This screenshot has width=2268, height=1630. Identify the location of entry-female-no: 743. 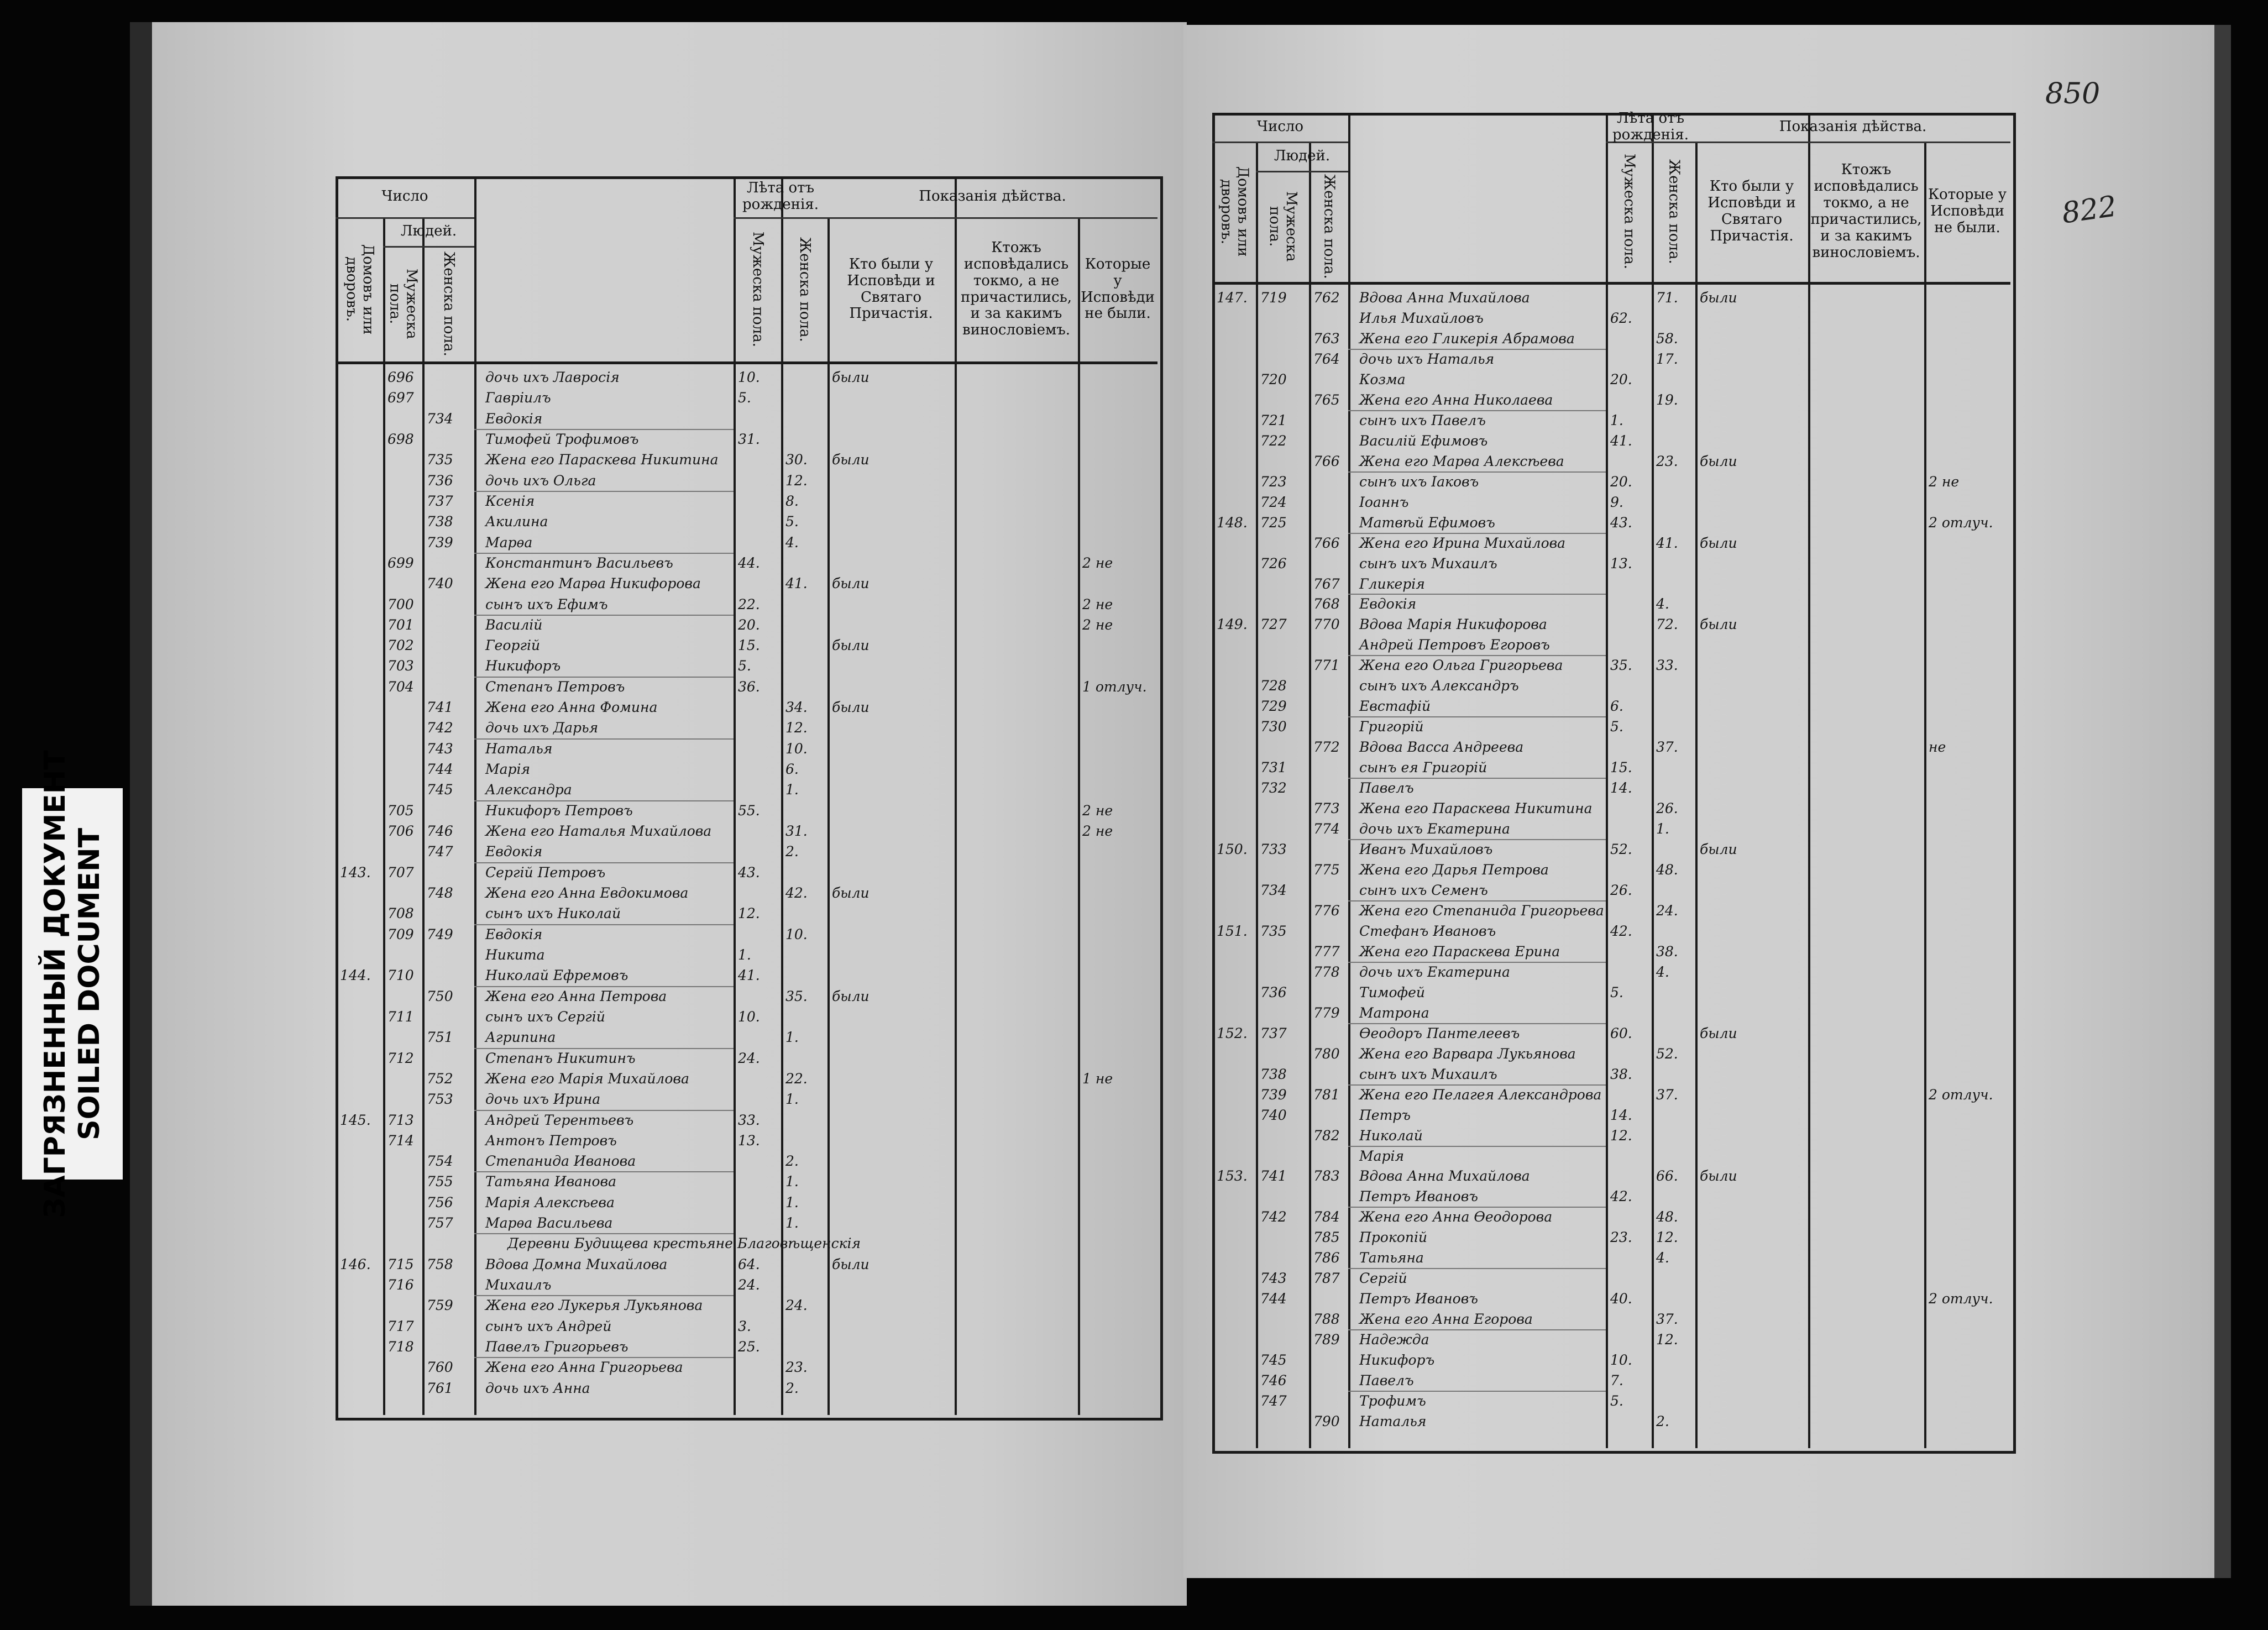
(440, 748).